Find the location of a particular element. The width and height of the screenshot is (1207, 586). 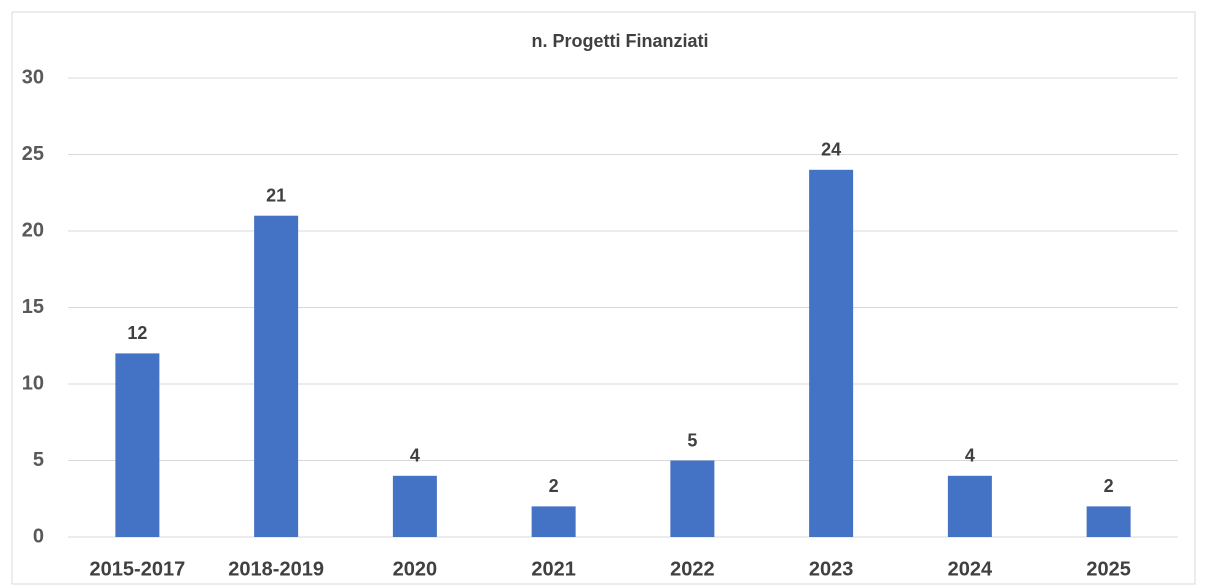

y-tick-label: 25 is located at coordinates (33, 154).